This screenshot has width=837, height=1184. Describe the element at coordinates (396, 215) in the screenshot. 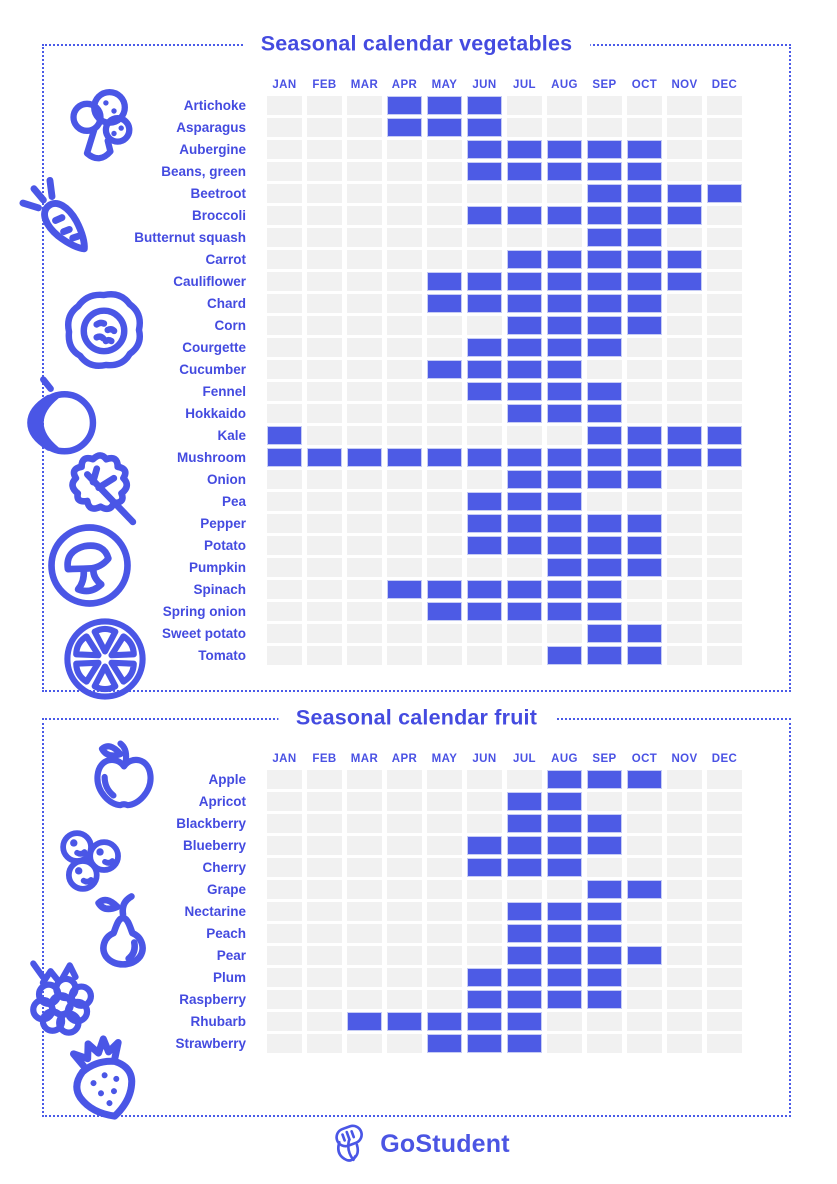

I see `table-row: Broccoli` at that location.